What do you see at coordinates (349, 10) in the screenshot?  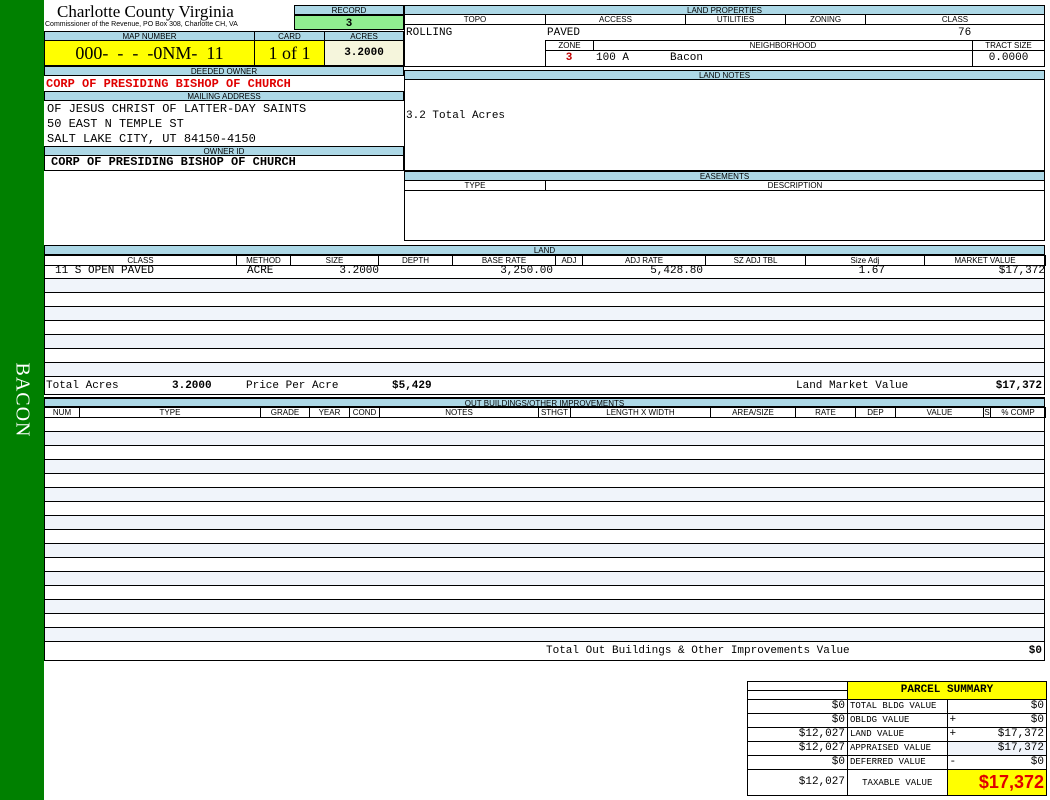 I see `record-label: RECORD` at bounding box center [349, 10].